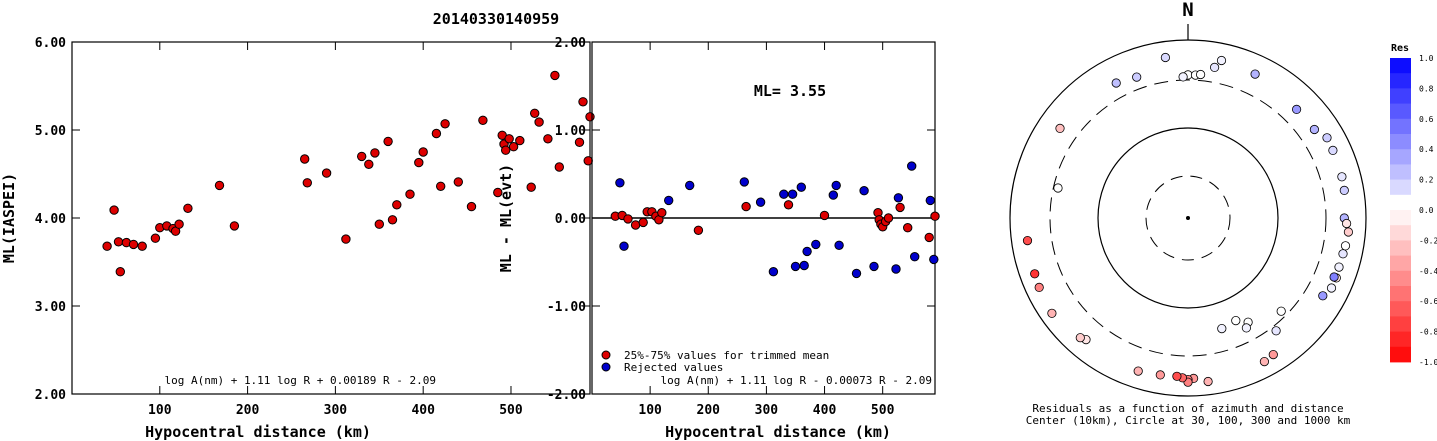 The image size is (1437, 441). I want to click on ring-300km, so click(1188, 218).